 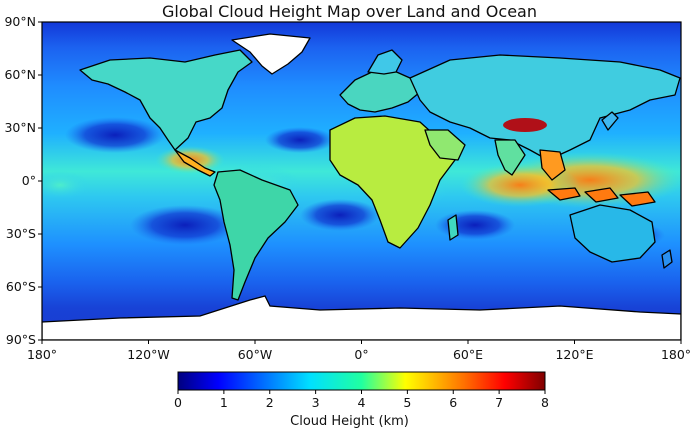 I want to click on colorbar-tick-label: 1, so click(x=224, y=402).